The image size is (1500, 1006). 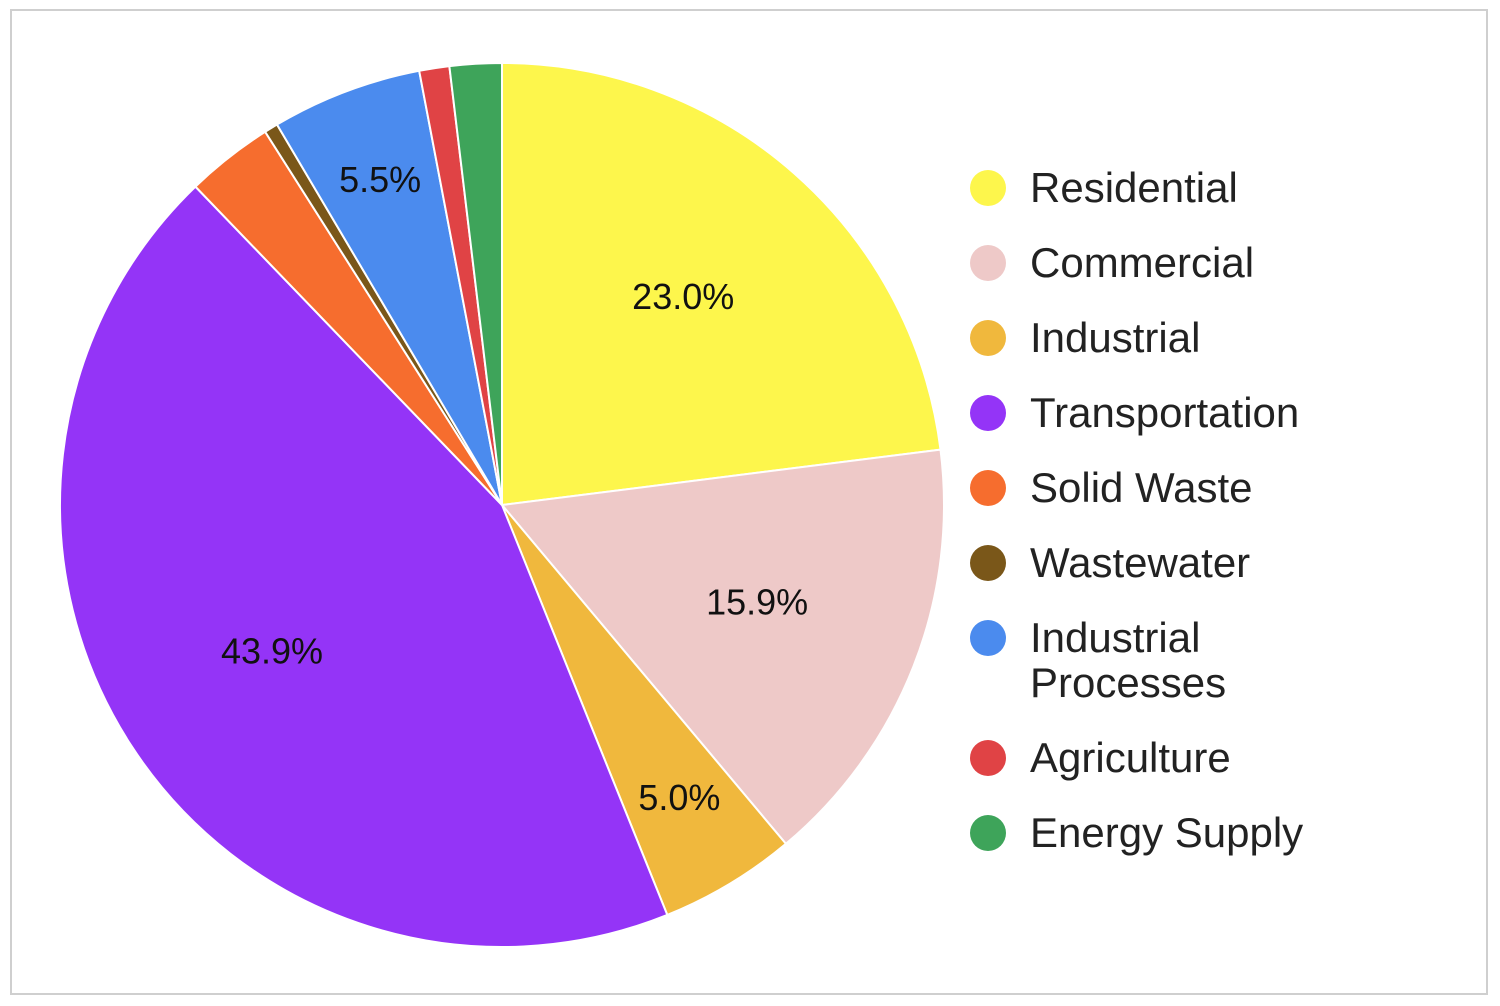 What do you see at coordinates (1167, 832) in the screenshot?
I see `legend-label: Energy Supply` at bounding box center [1167, 832].